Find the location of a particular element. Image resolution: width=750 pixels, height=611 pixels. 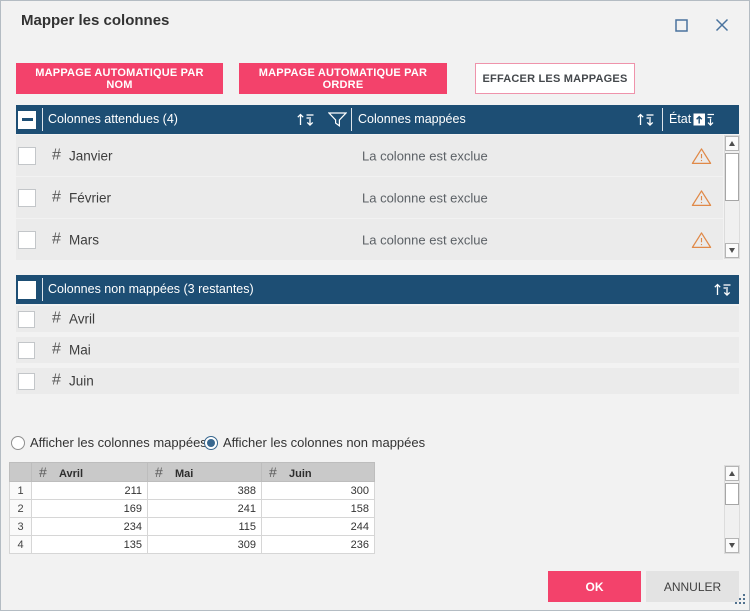

maximize-button is located at coordinates (681, 25).